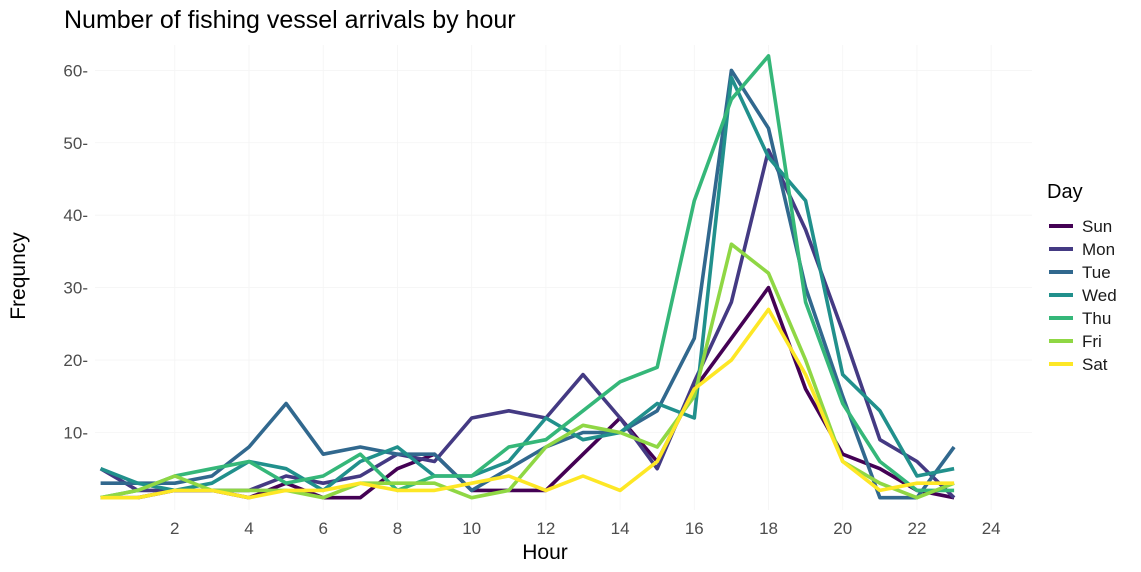  I want to click on y-tick-label: 20-, so click(75, 360).